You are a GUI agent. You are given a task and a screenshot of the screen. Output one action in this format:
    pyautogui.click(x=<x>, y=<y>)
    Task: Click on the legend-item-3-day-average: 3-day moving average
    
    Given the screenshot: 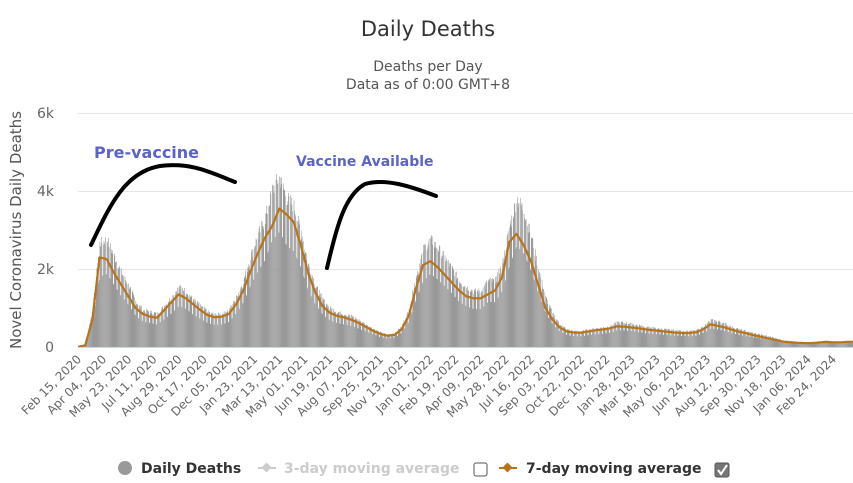 What is the action you would take?
    pyautogui.click(x=359, y=469)
    